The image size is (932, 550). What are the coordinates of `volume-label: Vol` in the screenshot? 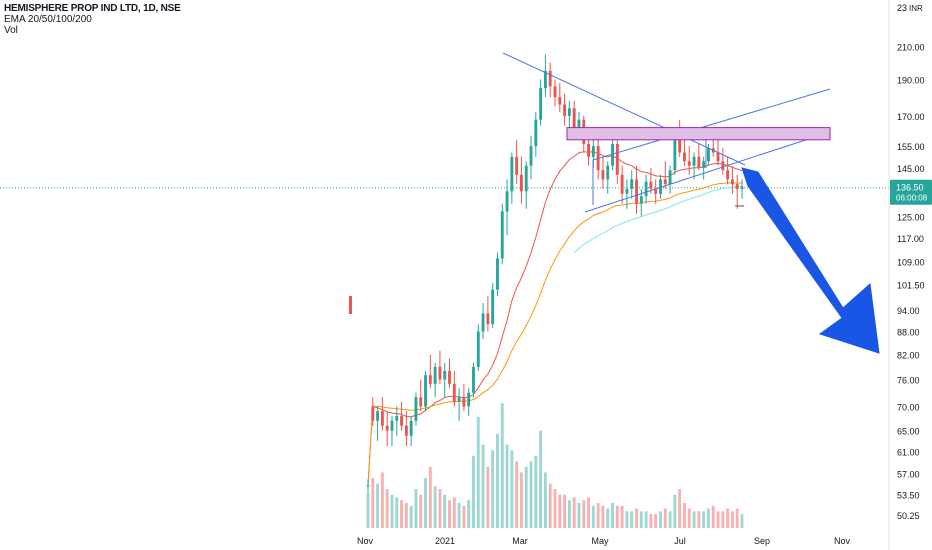 It's located at (11, 30).